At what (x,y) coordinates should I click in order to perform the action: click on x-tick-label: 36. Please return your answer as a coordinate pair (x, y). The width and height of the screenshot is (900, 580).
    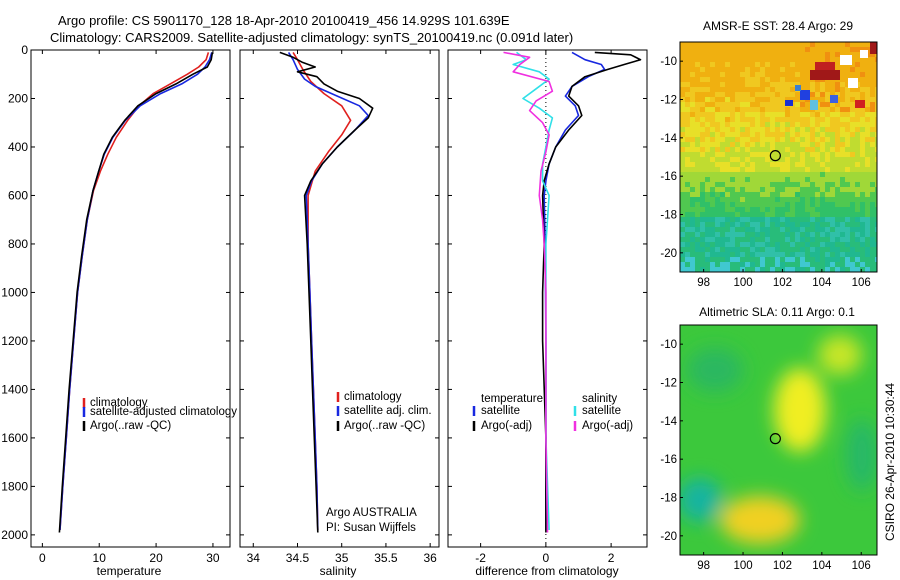
    Looking at the image, I should click on (430, 558).